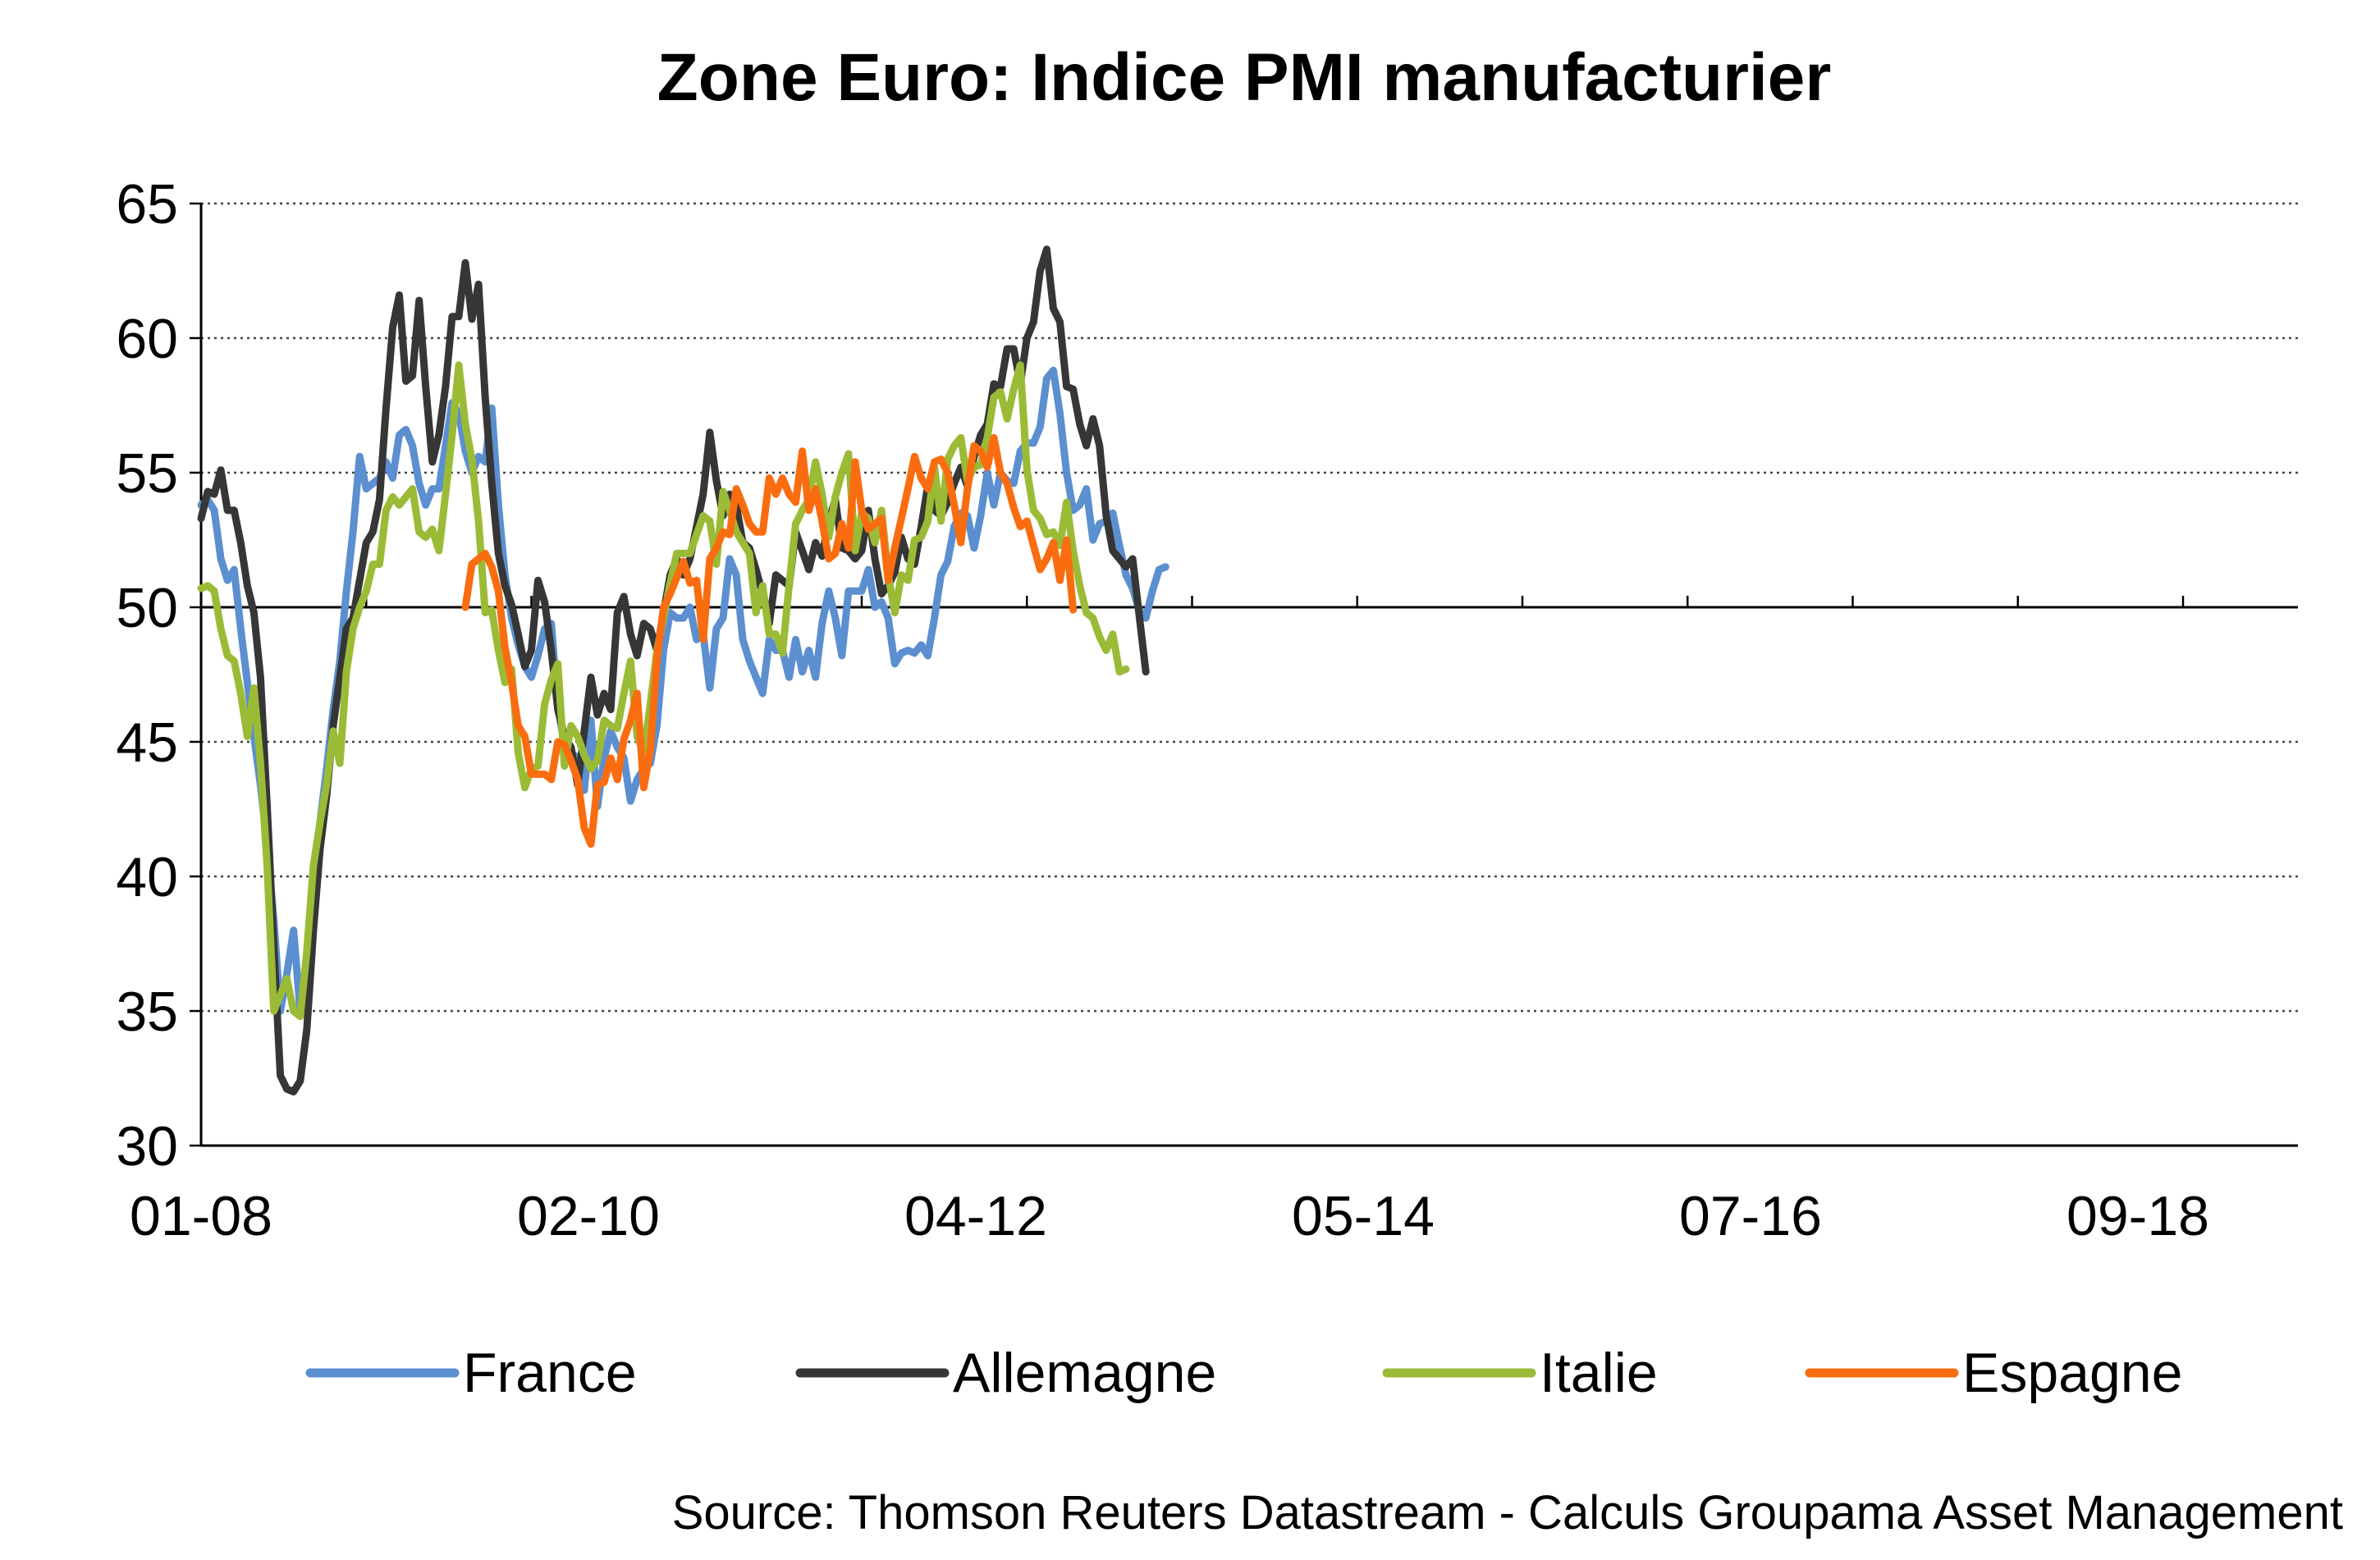  What do you see at coordinates (1243, 1373) in the screenshot?
I see `legend: France Allemagne Italie Espagne` at bounding box center [1243, 1373].